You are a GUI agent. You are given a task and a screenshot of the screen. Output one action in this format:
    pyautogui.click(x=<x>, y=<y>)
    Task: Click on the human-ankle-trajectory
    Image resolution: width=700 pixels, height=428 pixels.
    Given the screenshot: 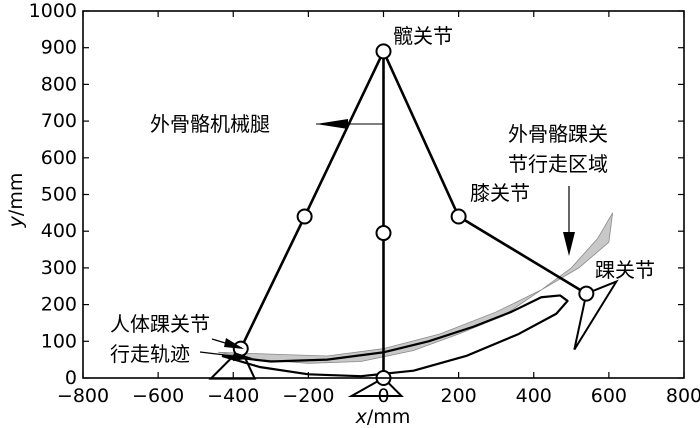 What is the action you would take?
    pyautogui.click(x=395, y=336)
    